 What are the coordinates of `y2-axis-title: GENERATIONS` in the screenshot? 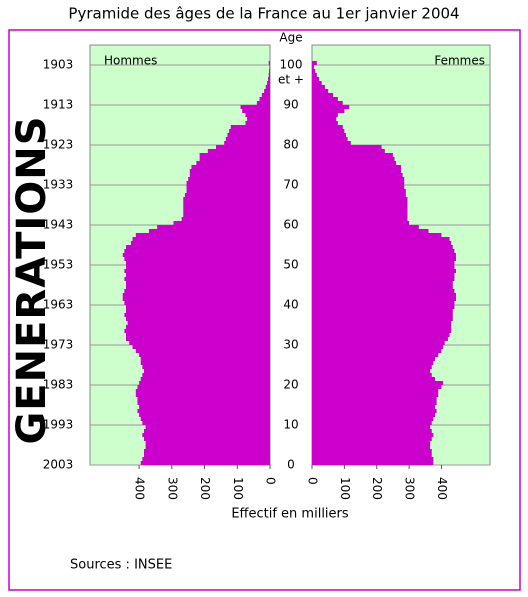 It's located at (32, 279).